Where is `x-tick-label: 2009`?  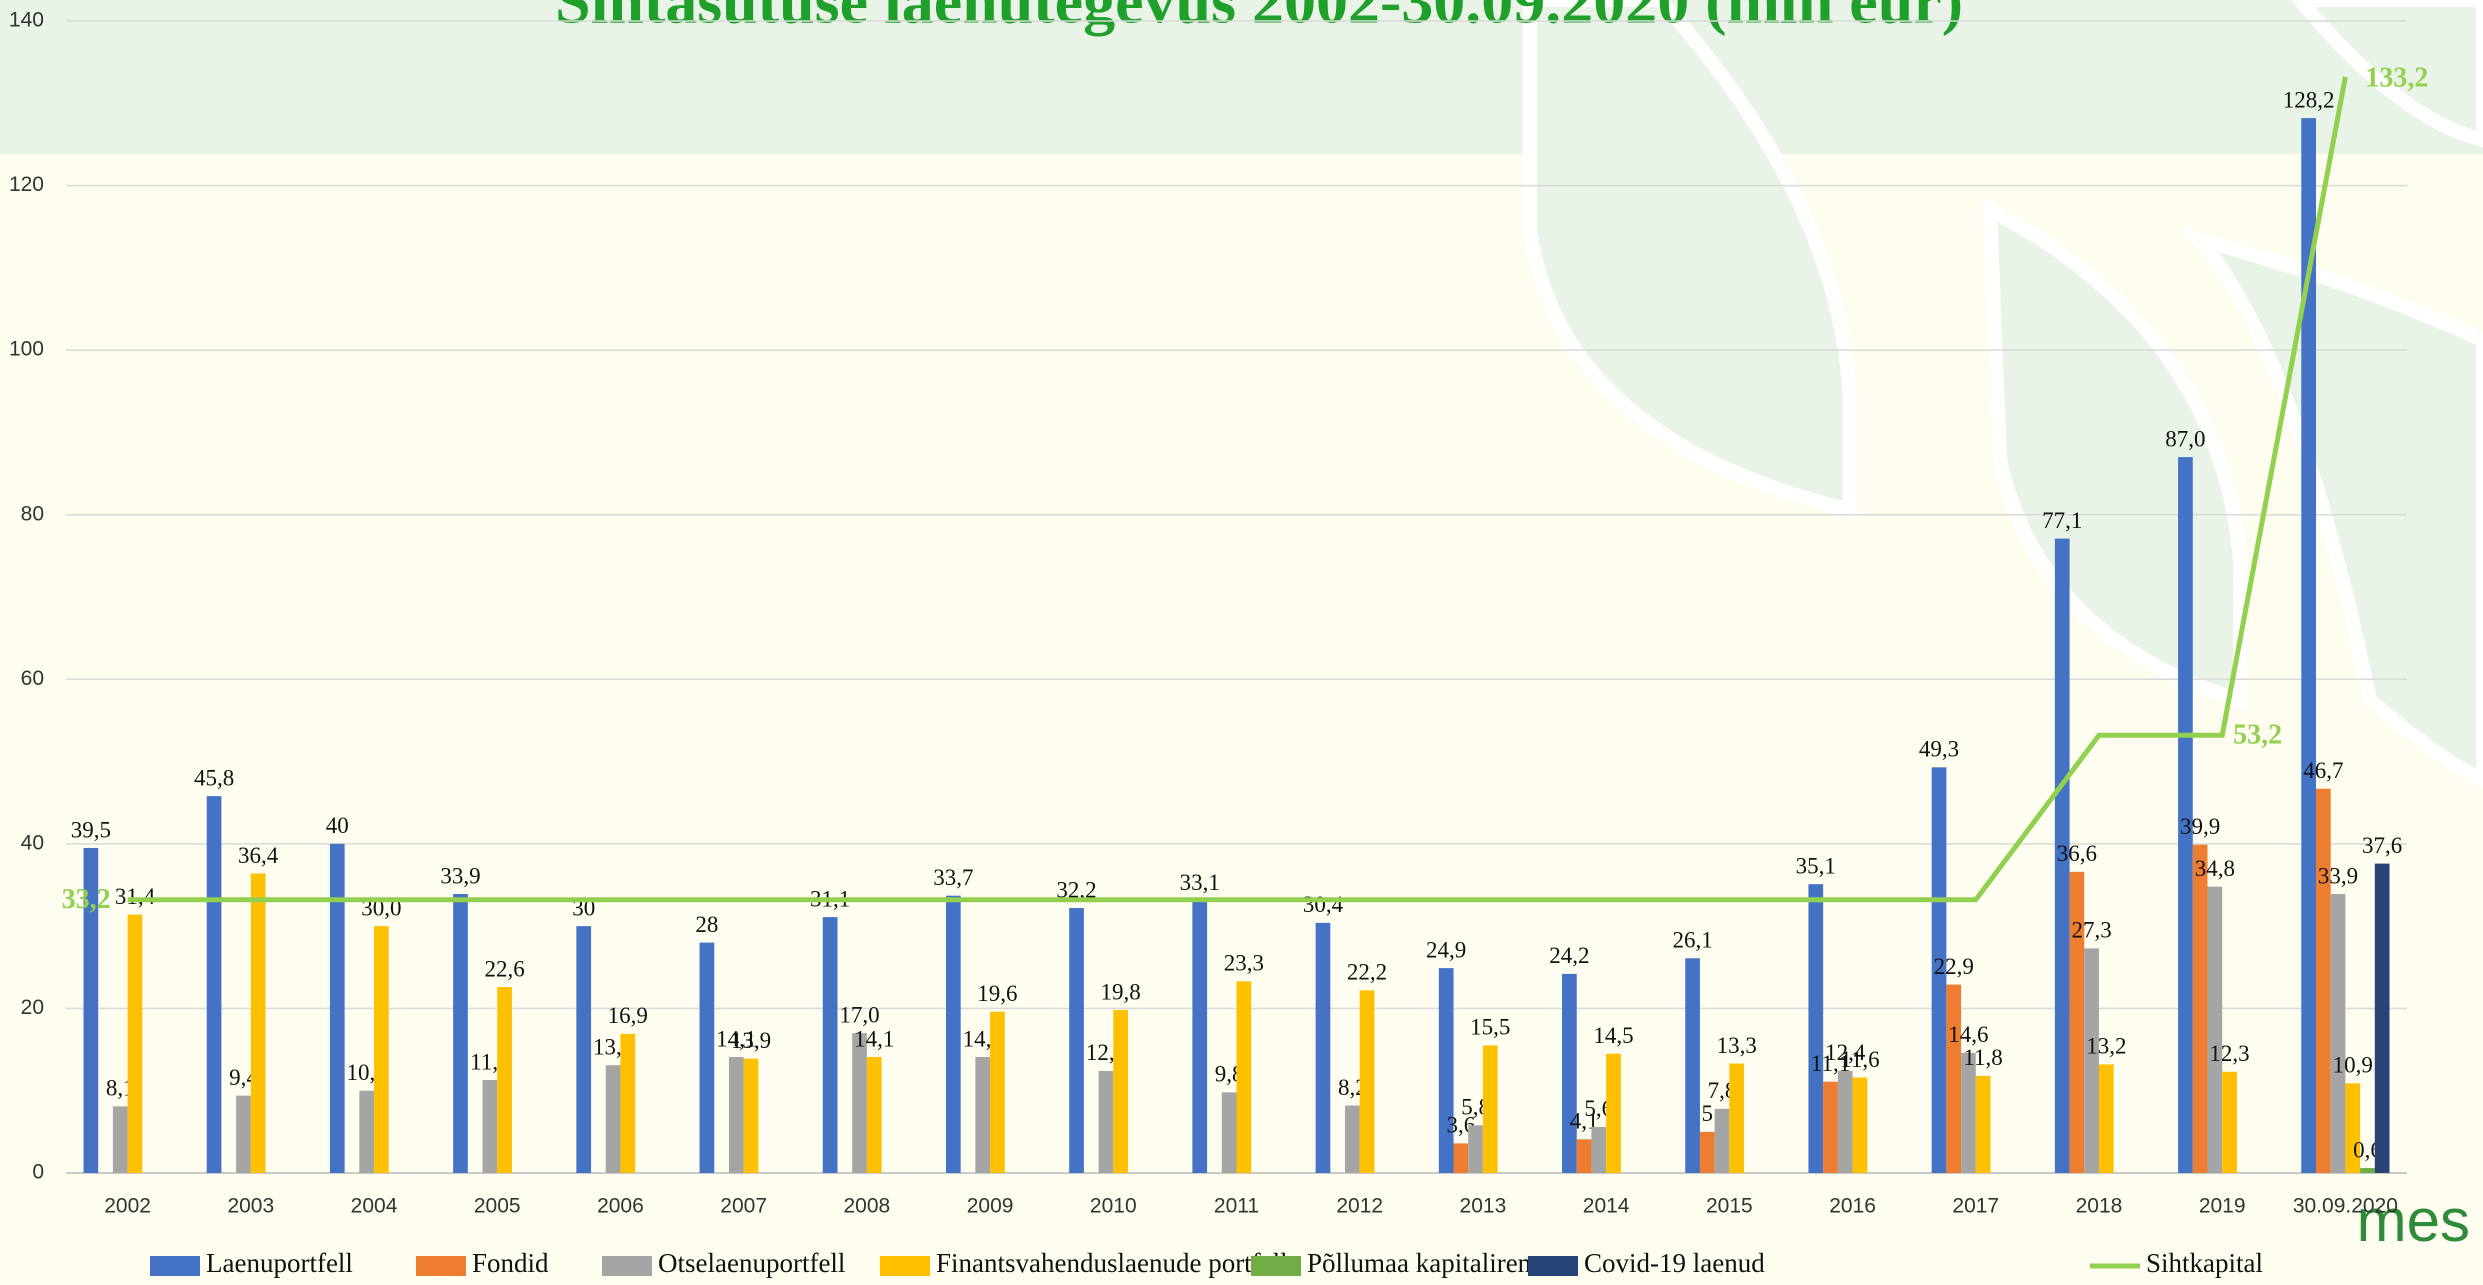 x-tick-label: 2009 is located at coordinates (990, 1206).